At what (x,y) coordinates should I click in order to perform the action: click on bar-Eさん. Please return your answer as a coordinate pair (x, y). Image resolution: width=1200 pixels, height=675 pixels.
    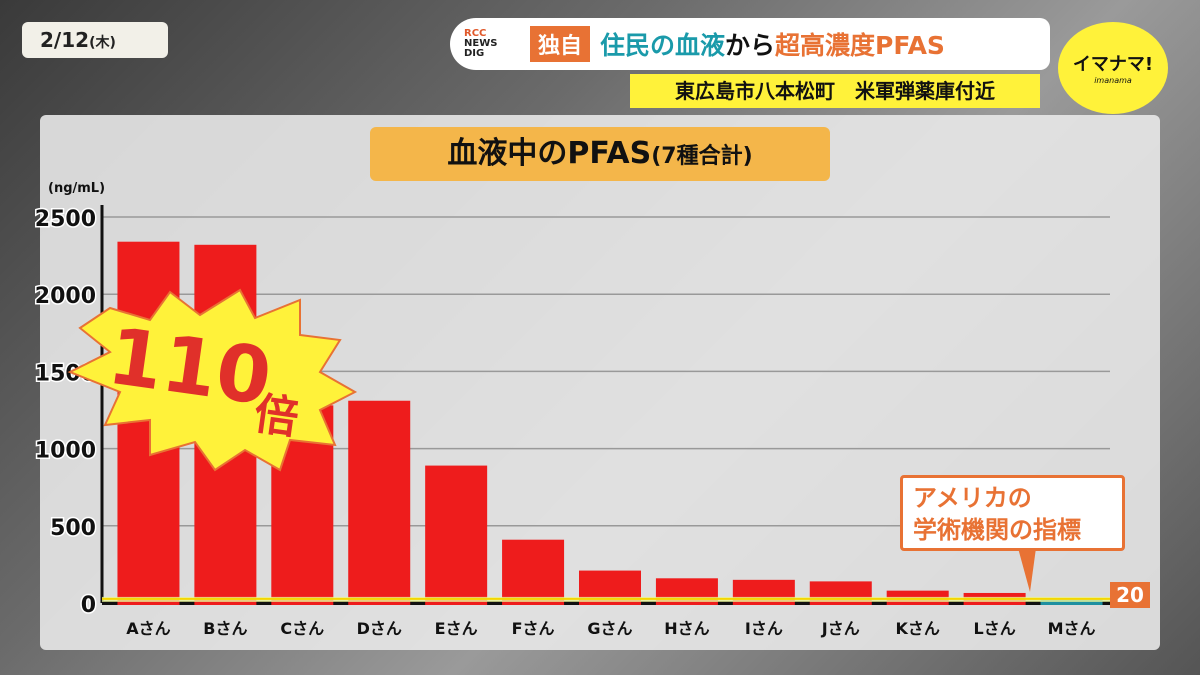
    Looking at the image, I should click on (456, 535).